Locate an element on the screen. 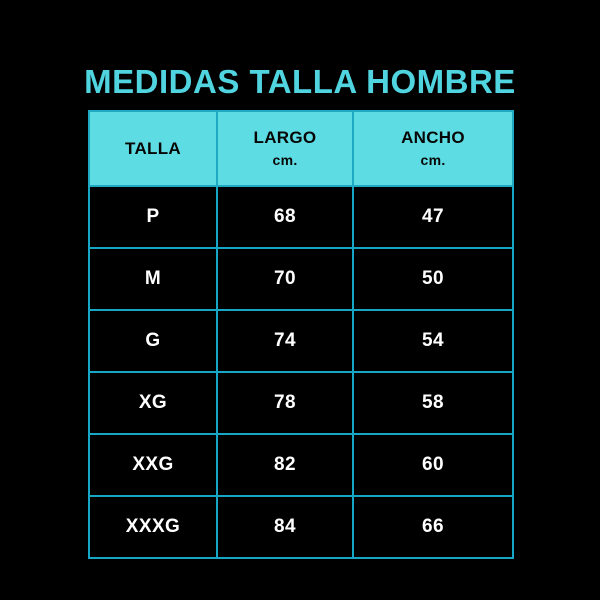 The image size is (600, 600). column-header-talla-label: TALLA is located at coordinates (153, 148).